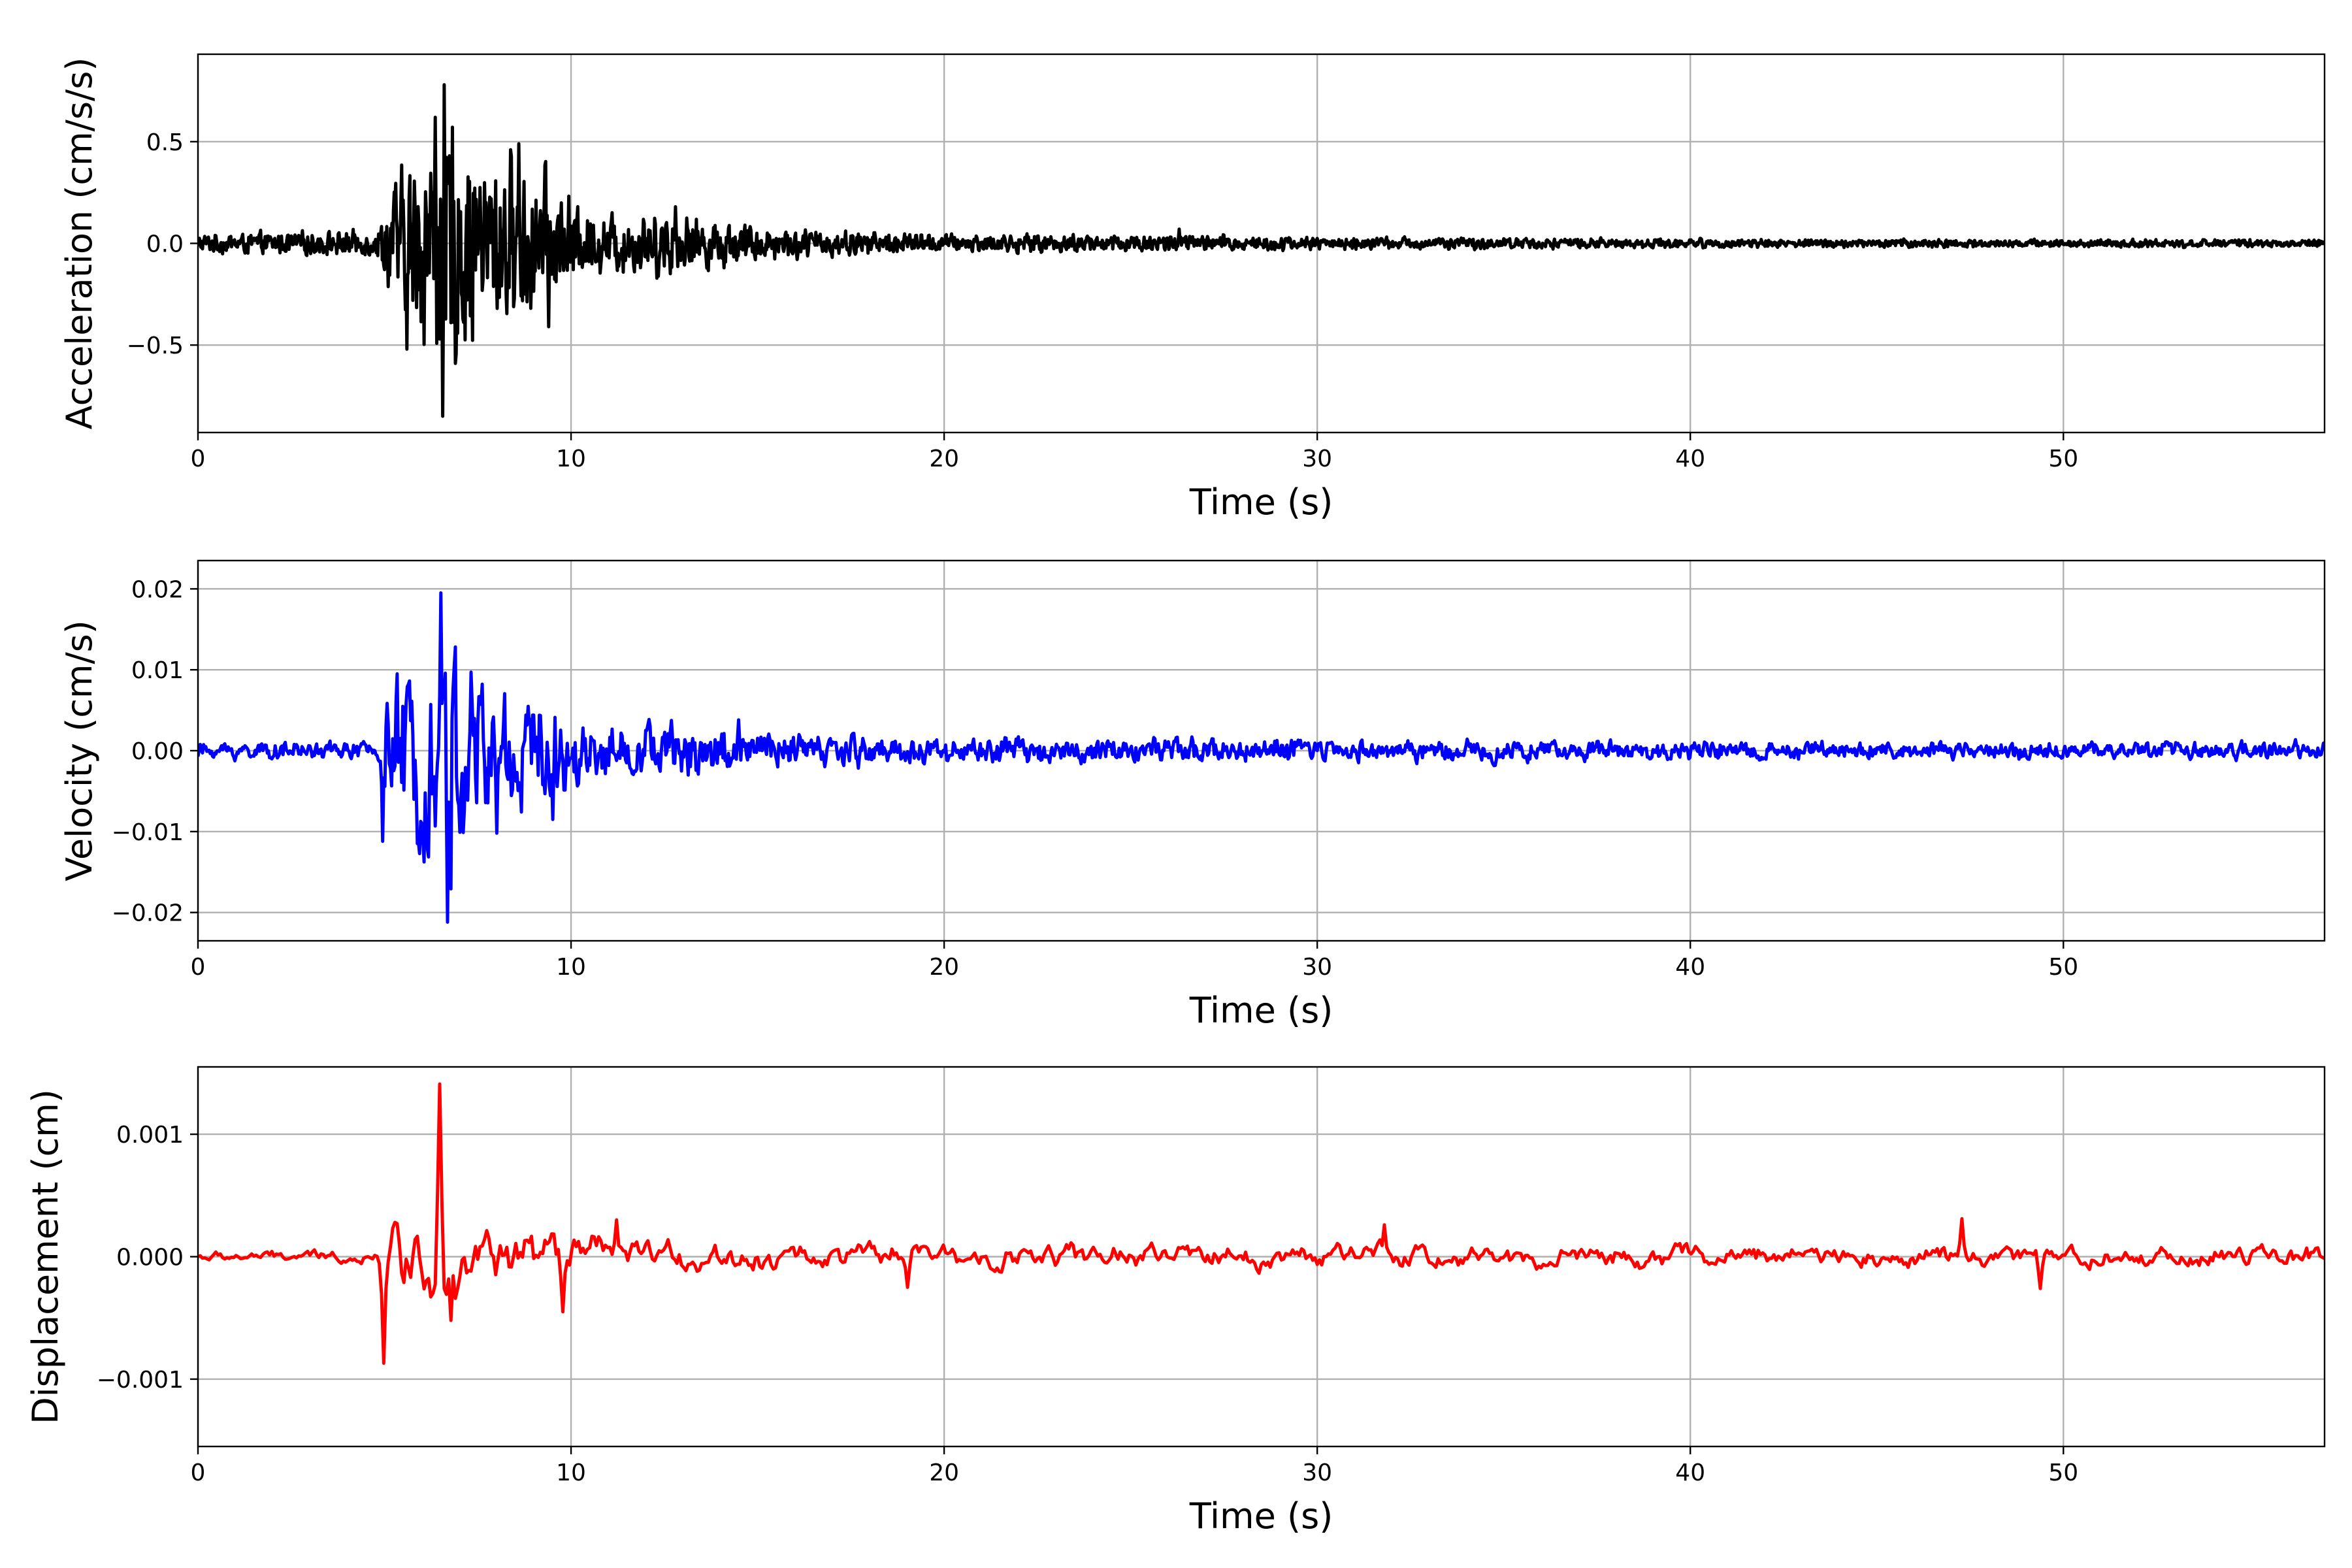 The height and width of the screenshot is (1568, 2352). Describe the element at coordinates (45, 1256) in the screenshot. I see `y-axis-label: Displacement (cm)` at that location.